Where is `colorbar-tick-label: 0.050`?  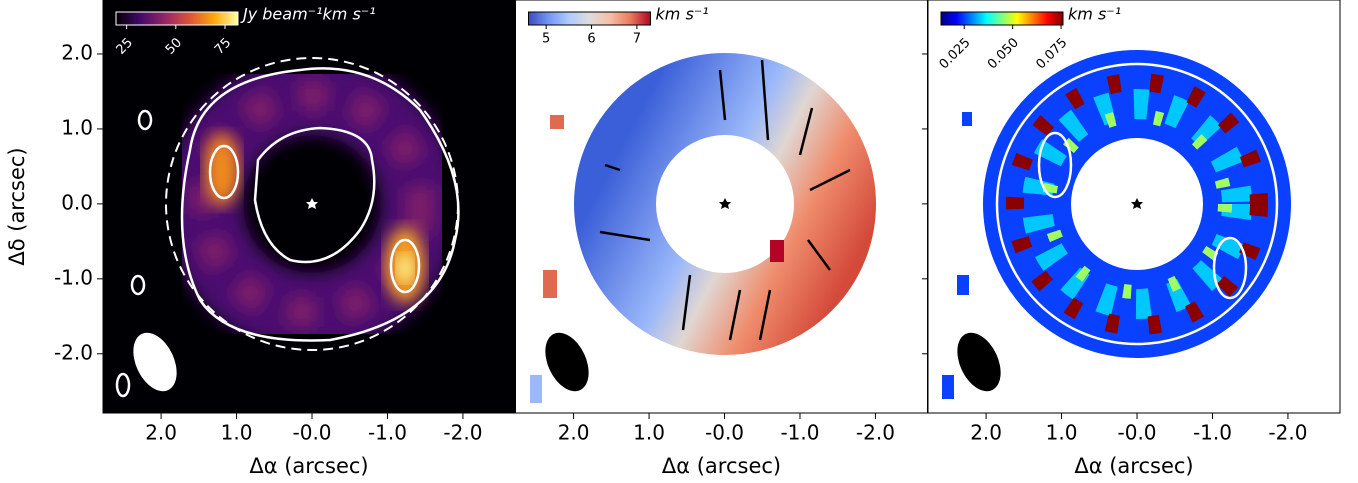 colorbar-tick-label: 0.050 is located at coordinates (1003, 53).